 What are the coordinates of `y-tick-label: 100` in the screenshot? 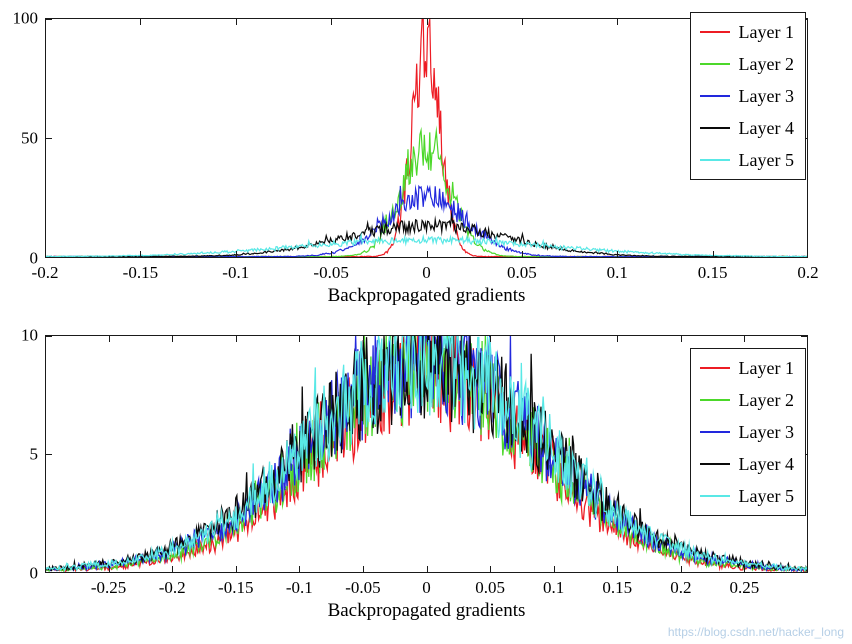 It's located at (25, 18).